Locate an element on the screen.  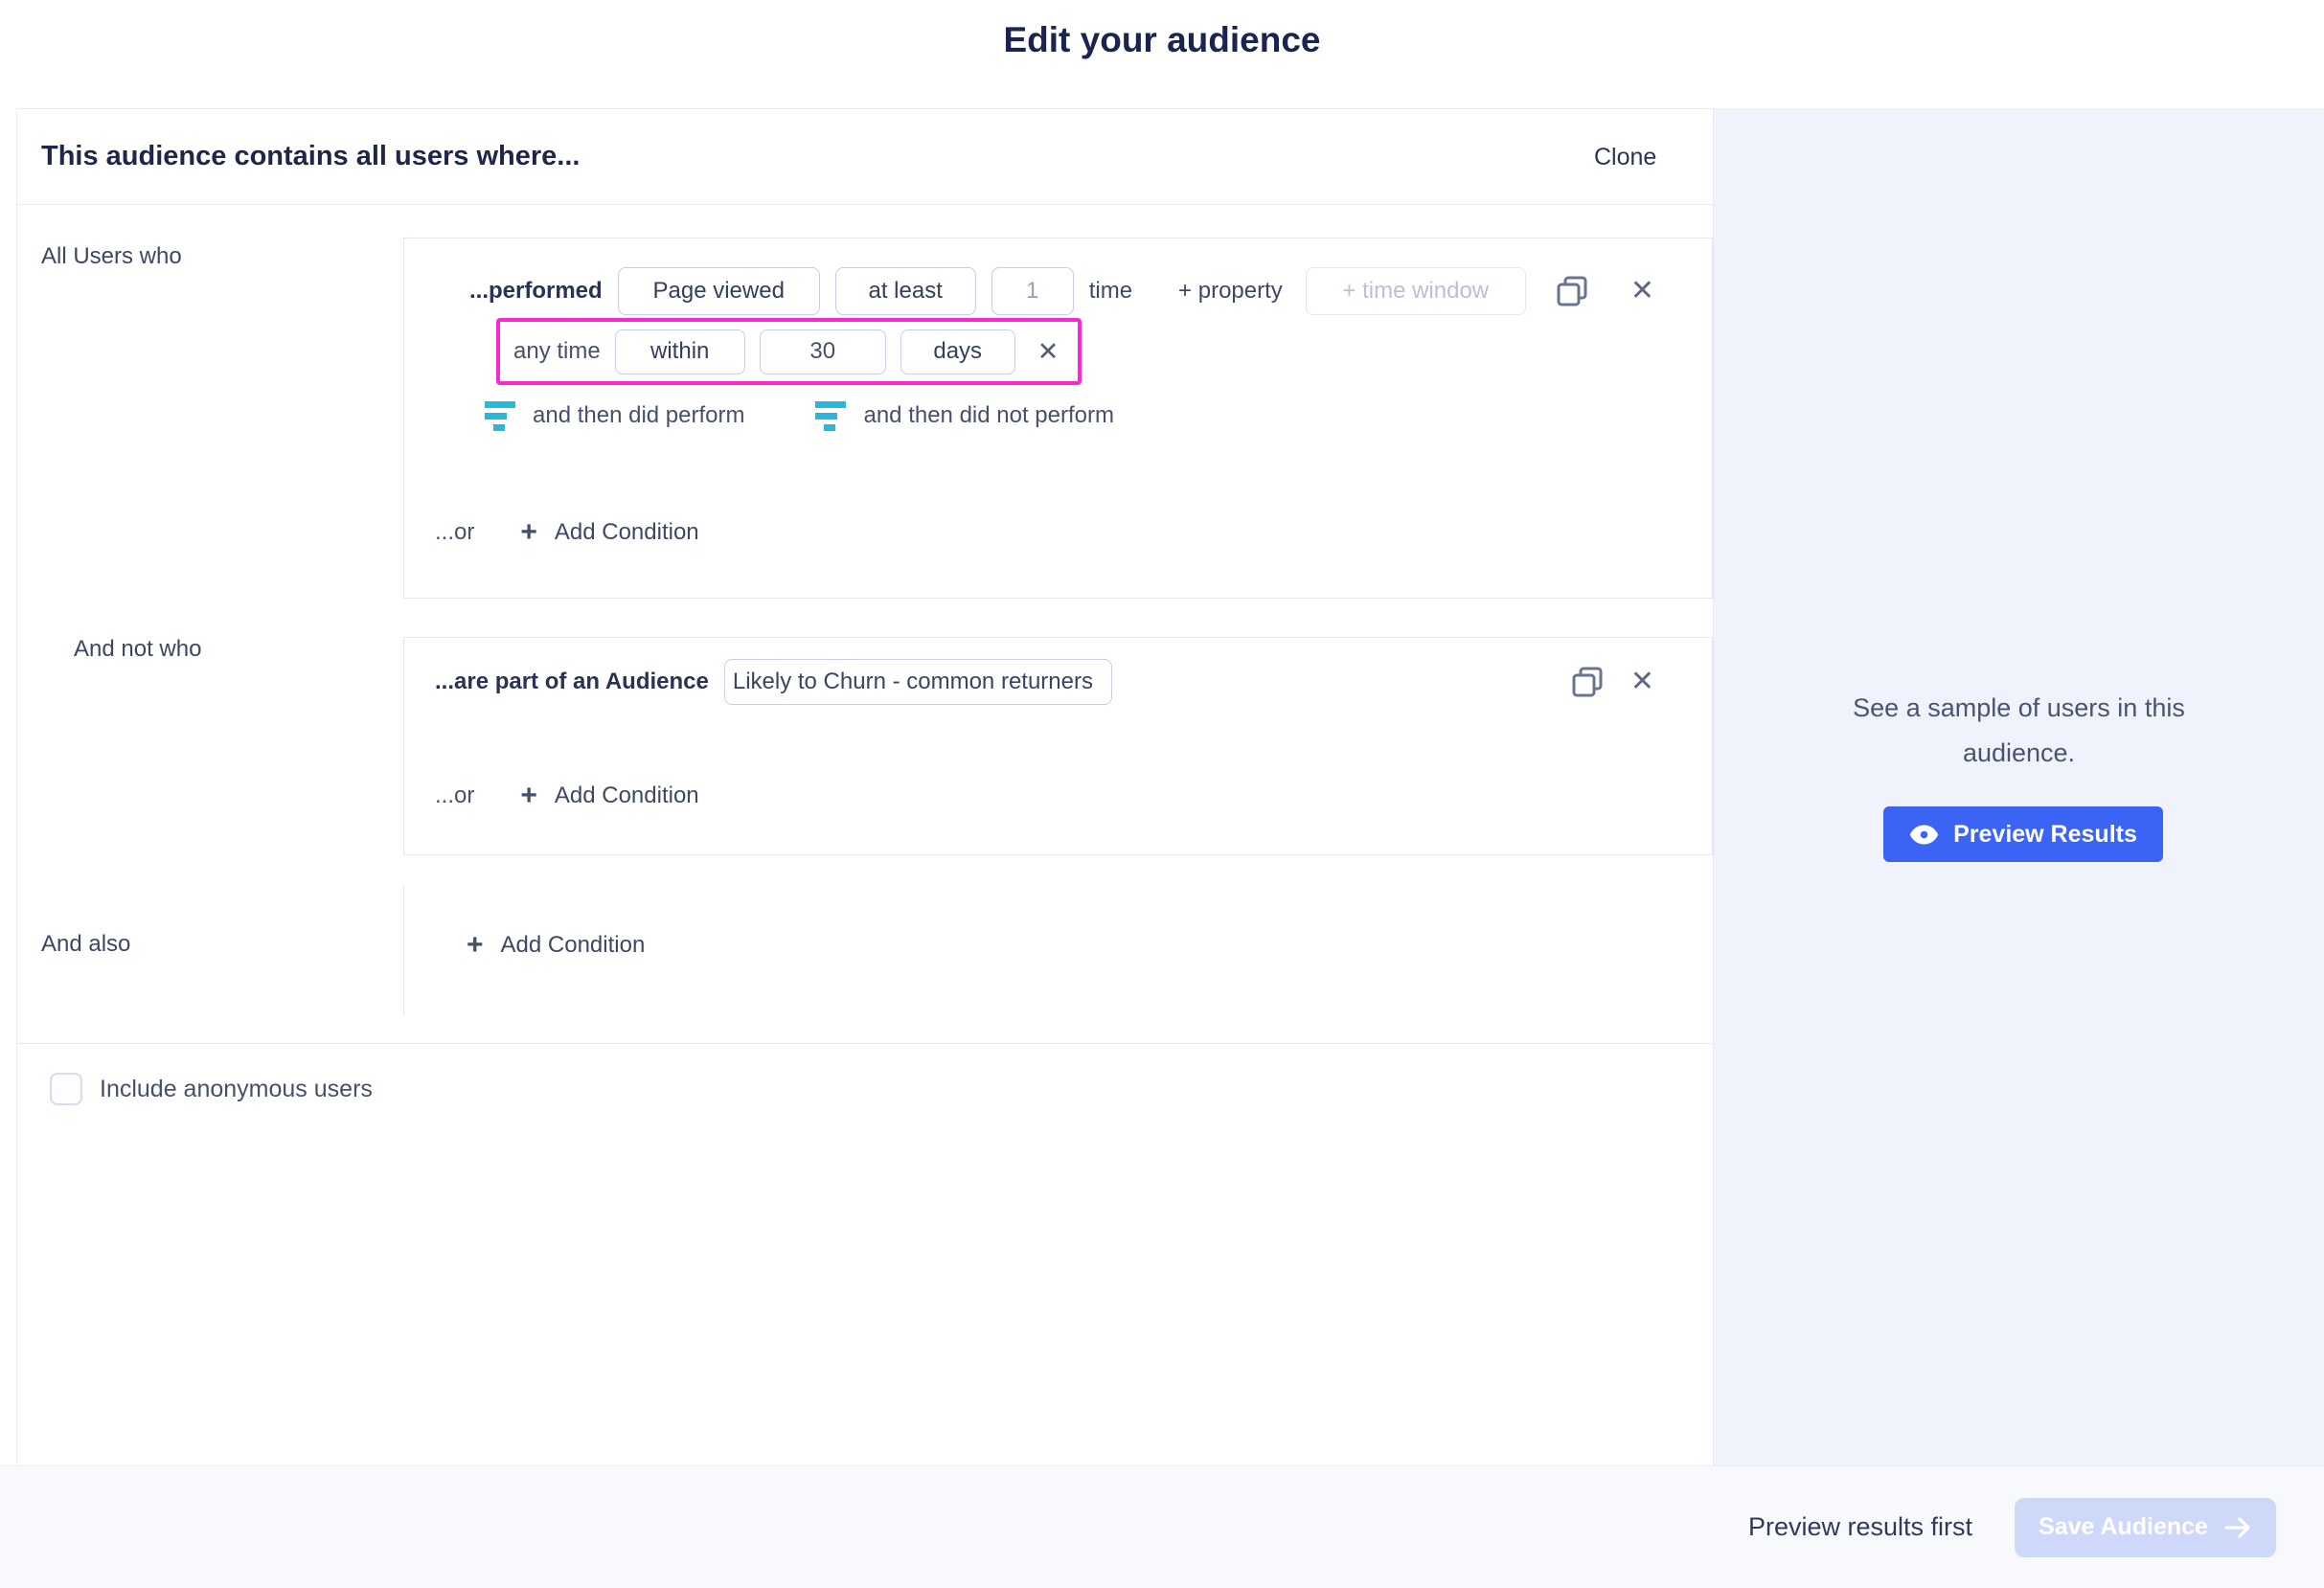
then-did-not-perform-label: and then did not perform is located at coordinates (988, 415).